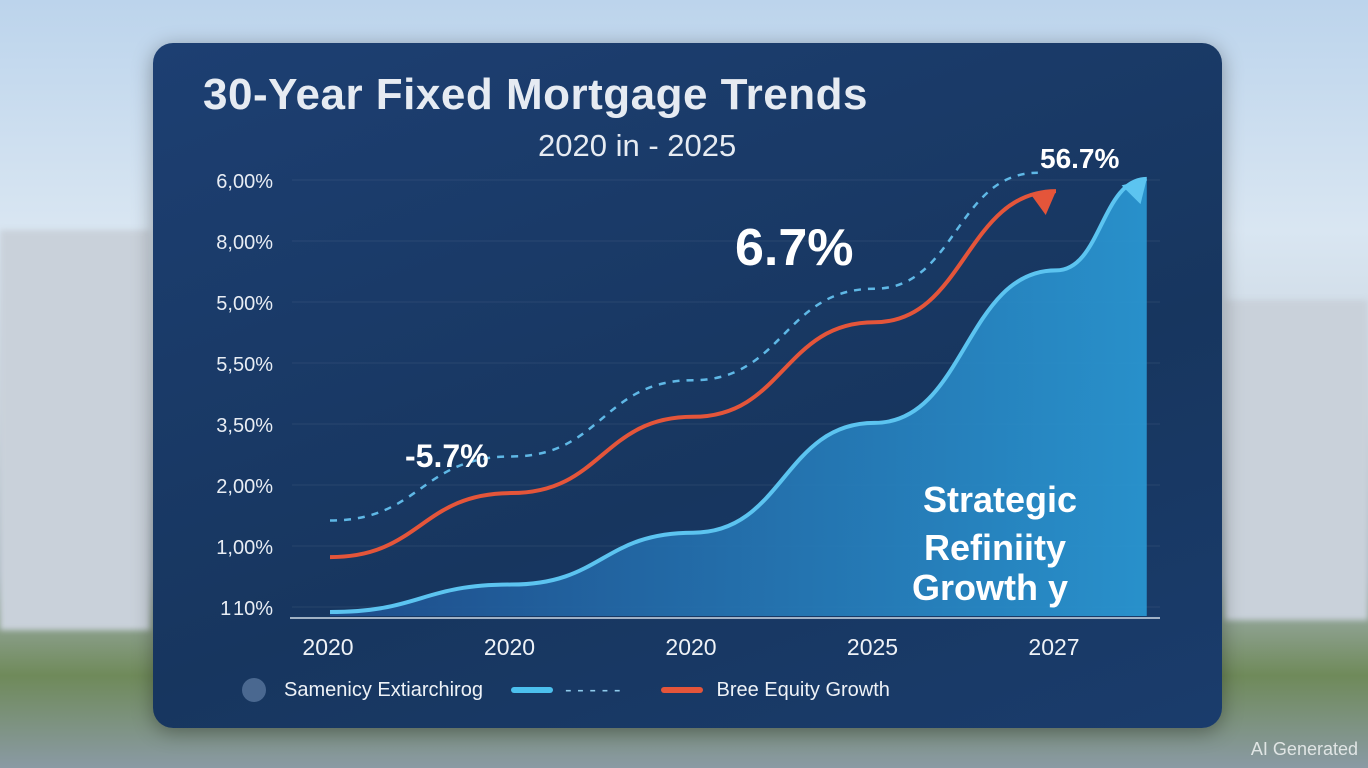 Image resolution: width=1368 pixels, height=768 pixels. What do you see at coordinates (990, 587) in the screenshot?
I see `callout-line-3: Growth y` at bounding box center [990, 587].